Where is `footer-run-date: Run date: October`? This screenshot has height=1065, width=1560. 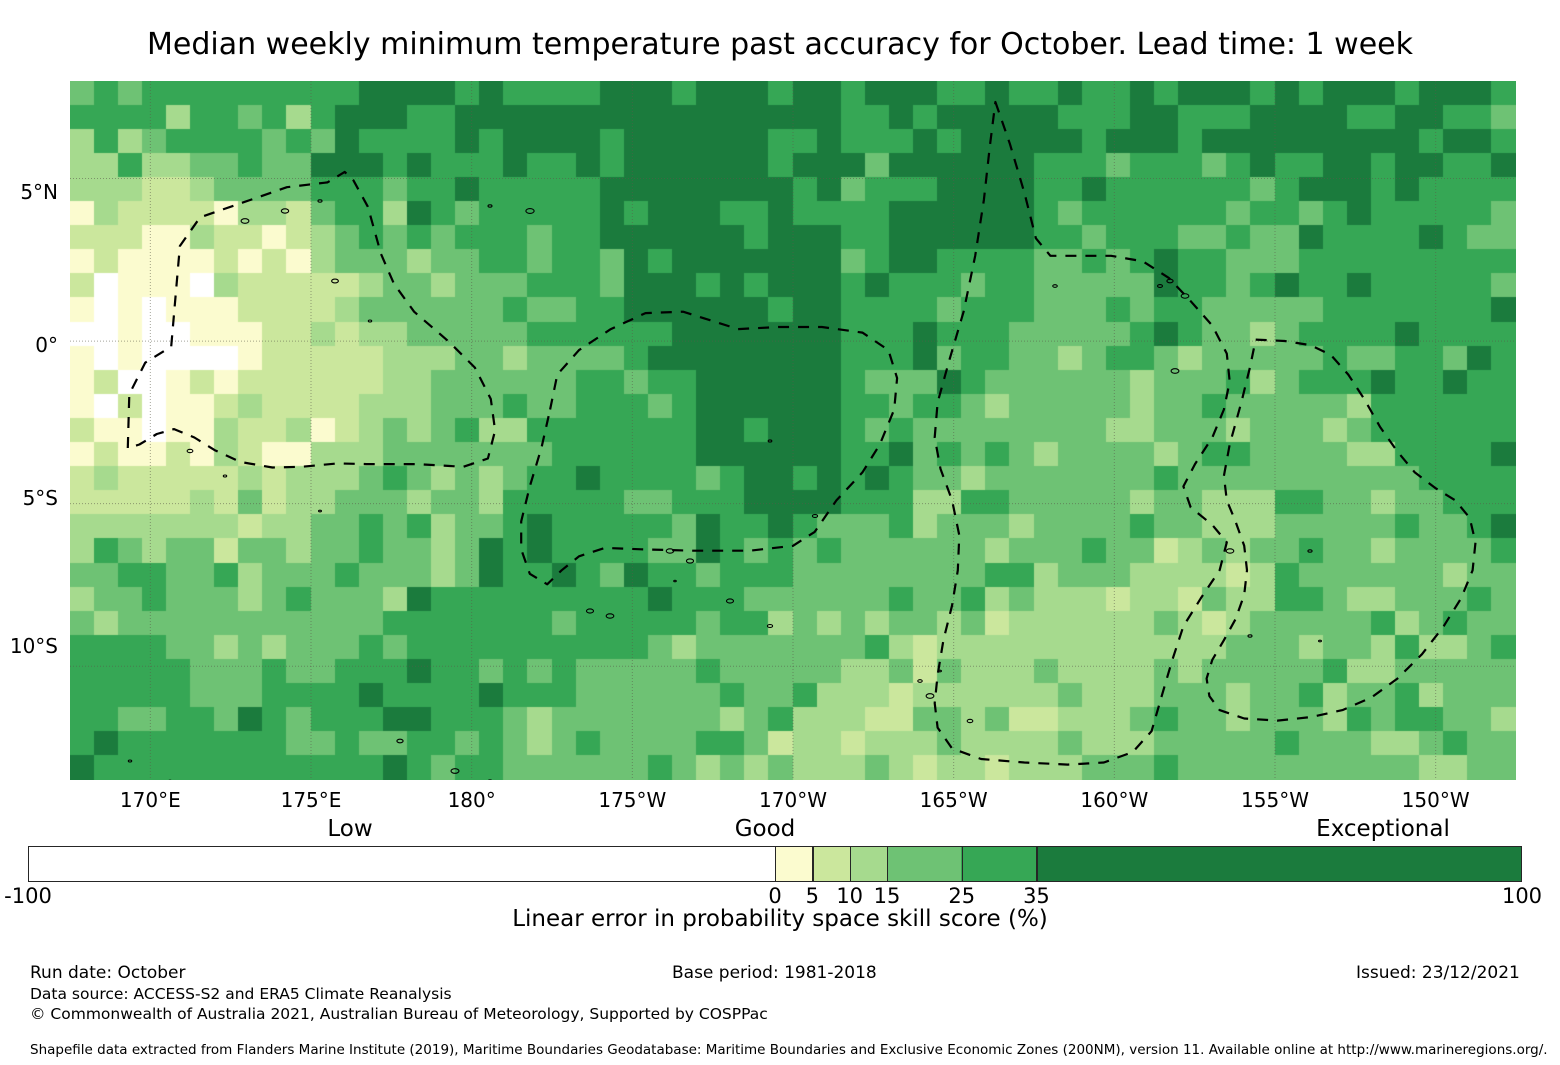
footer-run-date: Run date: October is located at coordinates (108, 973).